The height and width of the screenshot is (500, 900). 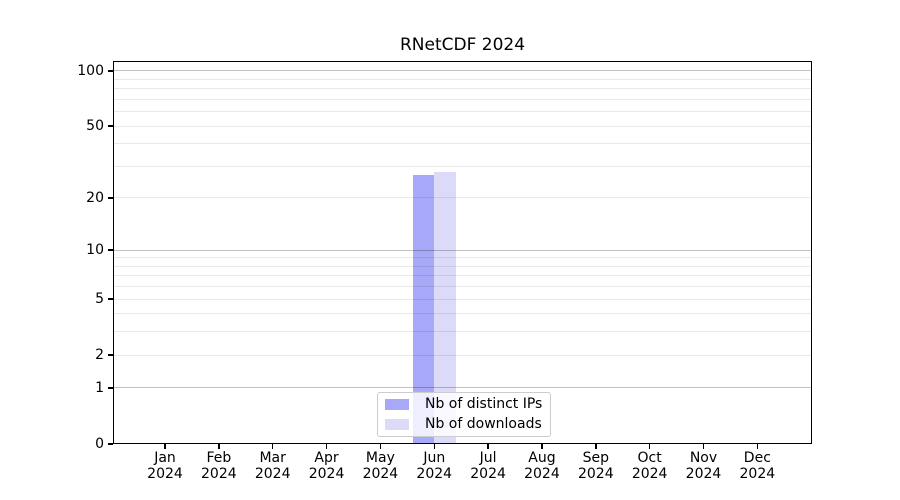 What do you see at coordinates (99, 387) in the screenshot?
I see `y-tick-label: 1` at bounding box center [99, 387].